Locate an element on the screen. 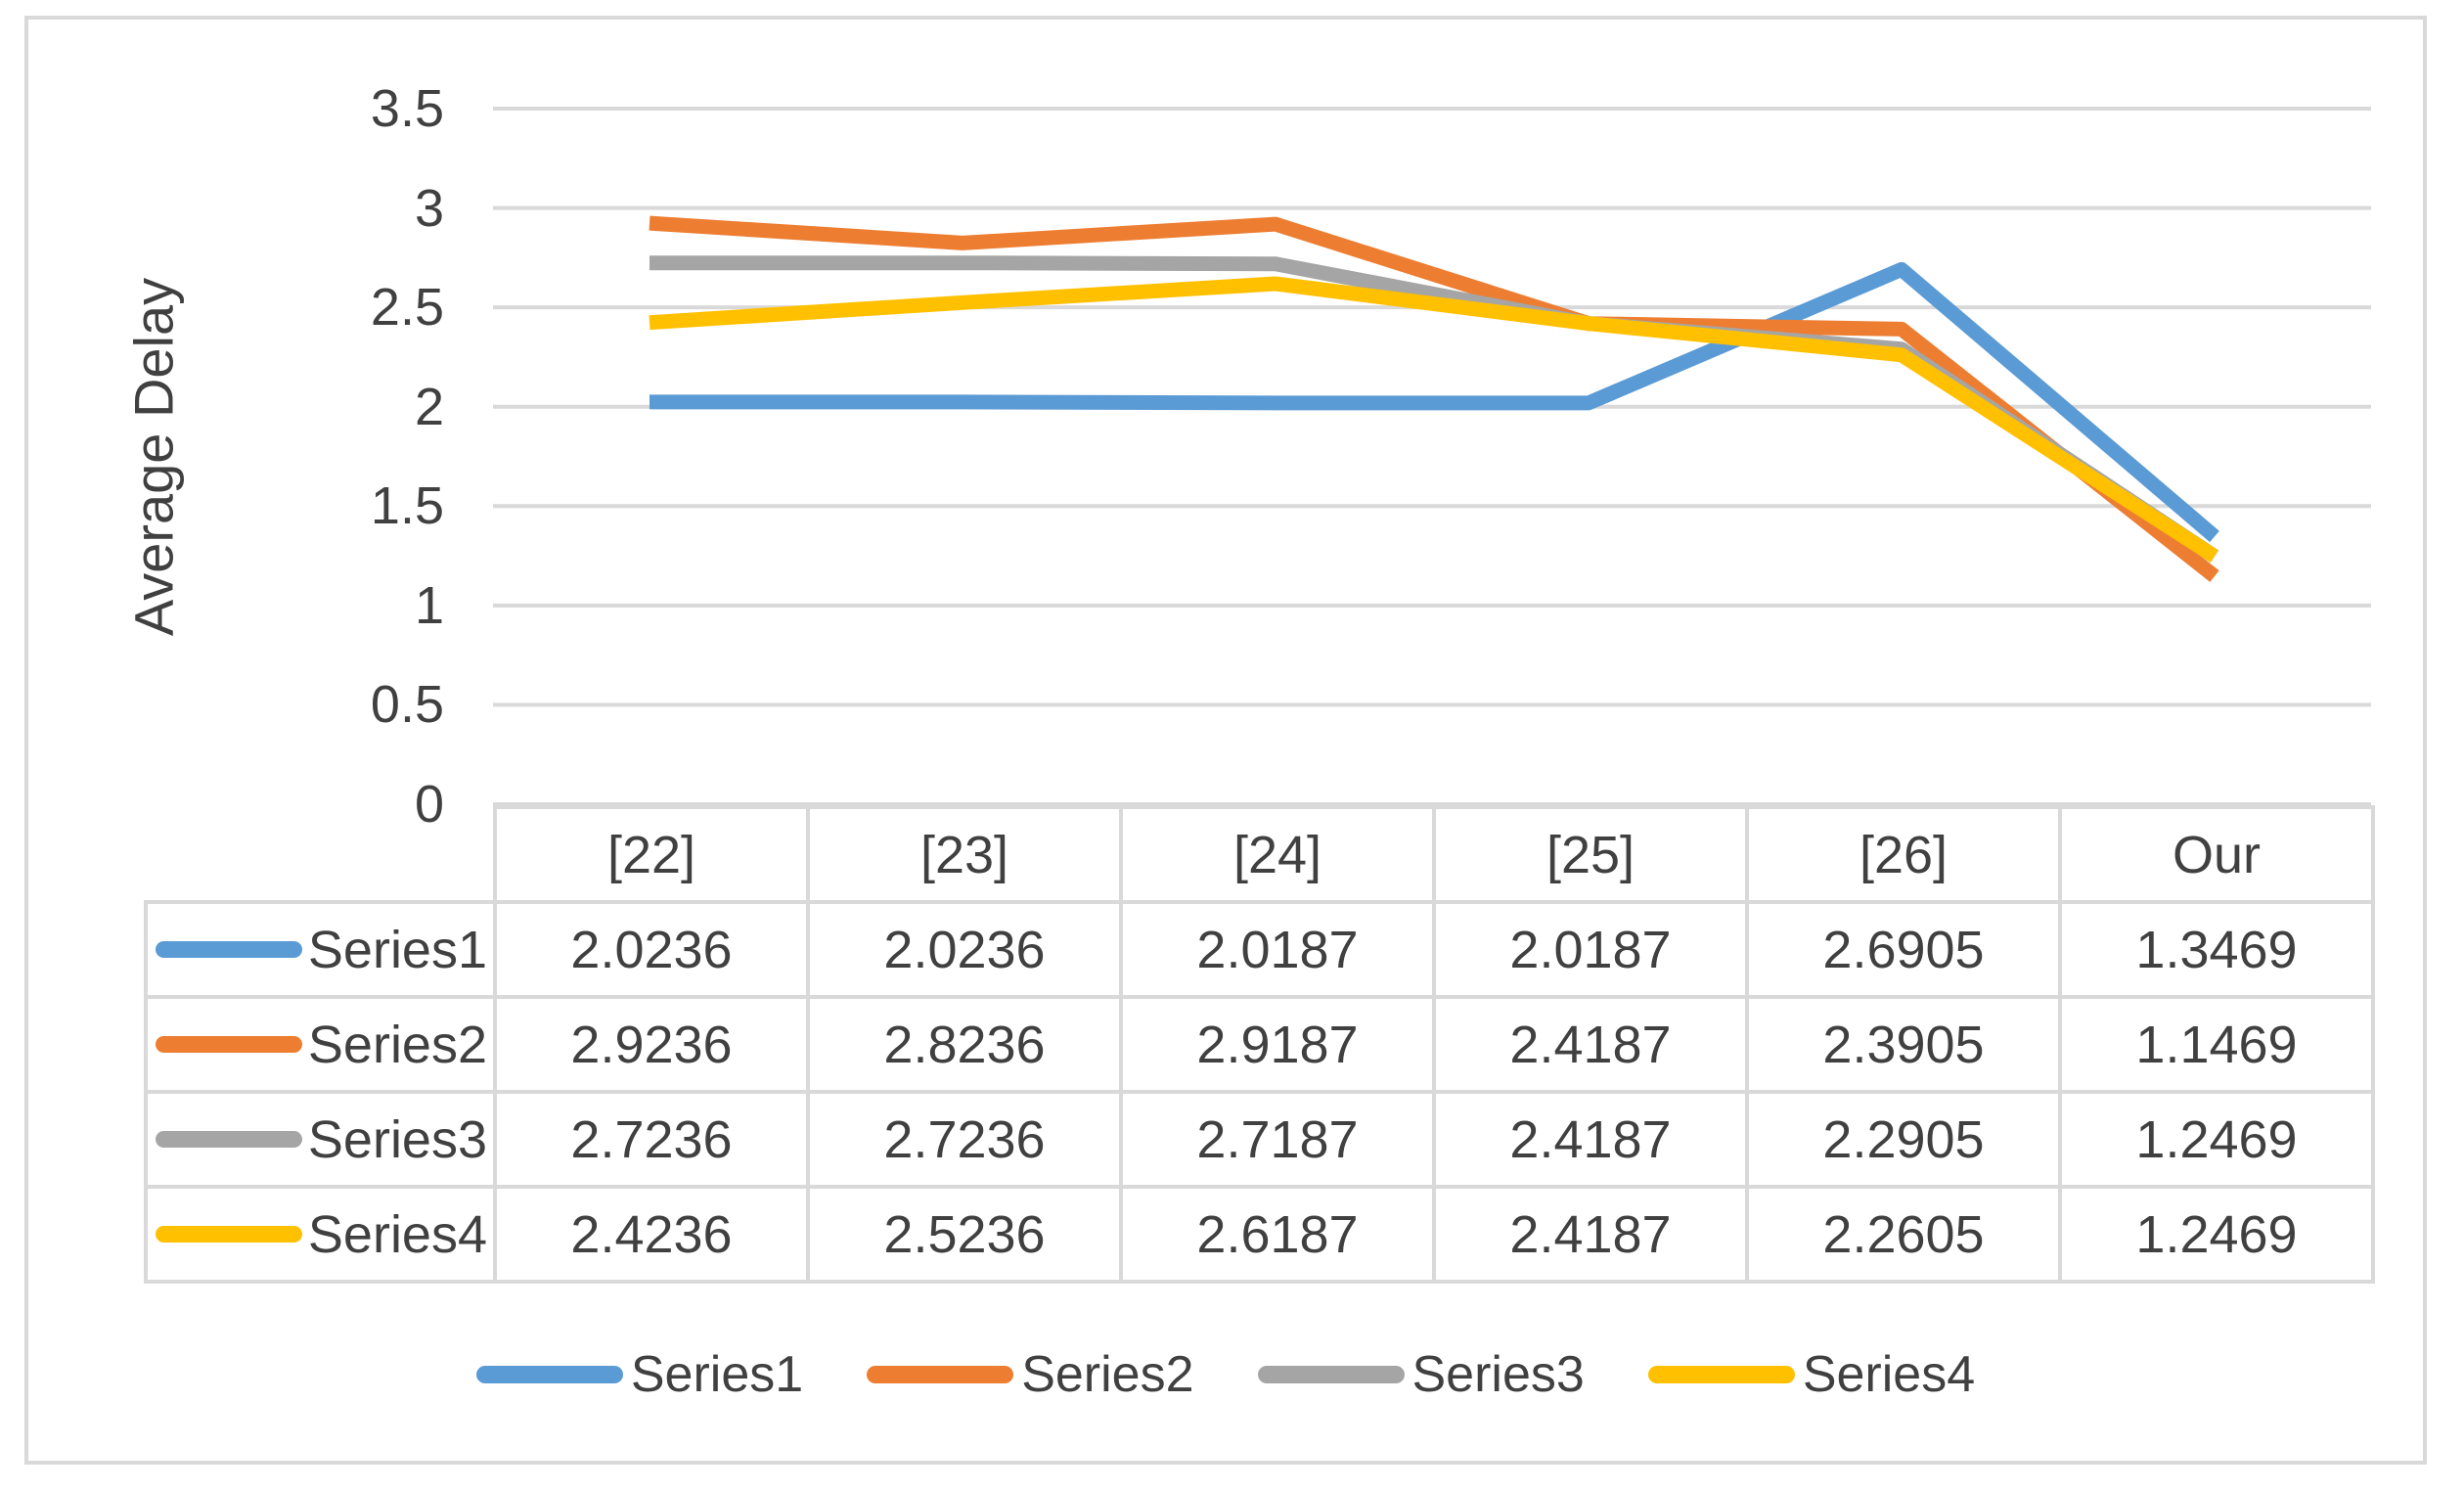  table-value-cell: 1.1469 is located at coordinates (2216, 1045).